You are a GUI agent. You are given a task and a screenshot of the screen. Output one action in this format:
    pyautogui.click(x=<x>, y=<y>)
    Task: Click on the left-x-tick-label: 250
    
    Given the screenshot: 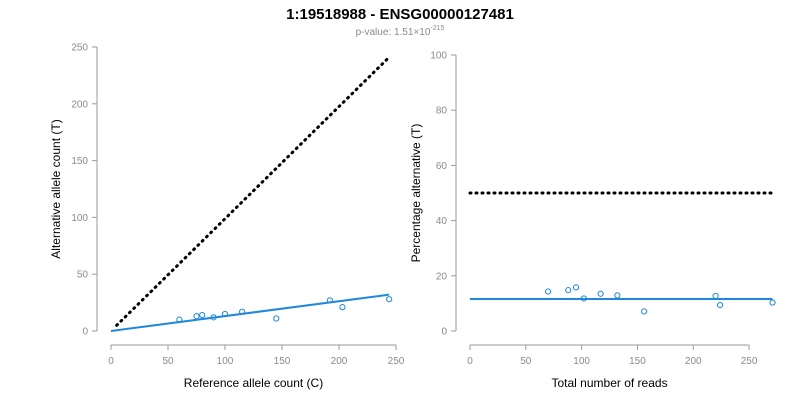 What is the action you would take?
    pyautogui.click(x=396, y=361)
    